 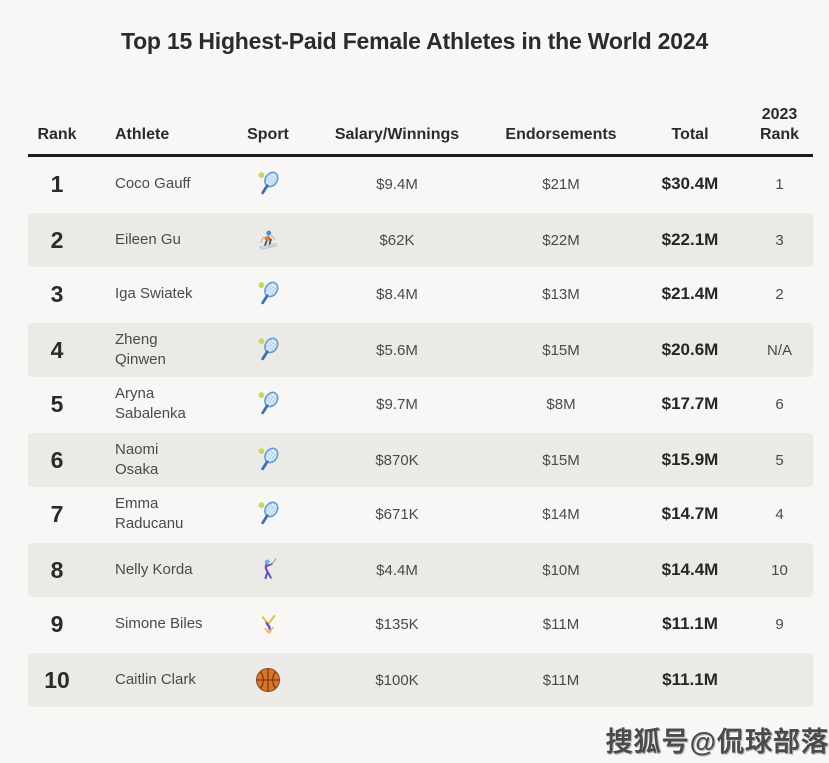 I want to click on basketball-icon, so click(x=268, y=680).